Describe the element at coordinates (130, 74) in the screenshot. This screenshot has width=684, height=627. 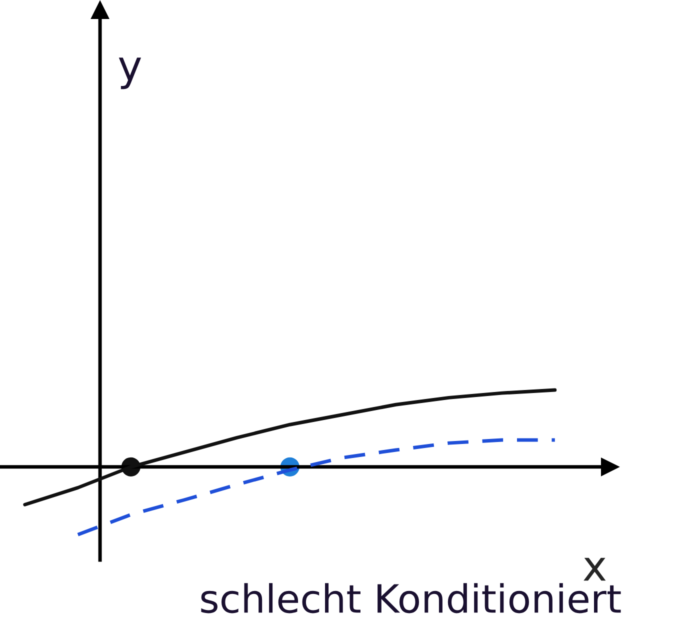
I see `text: y` at that location.